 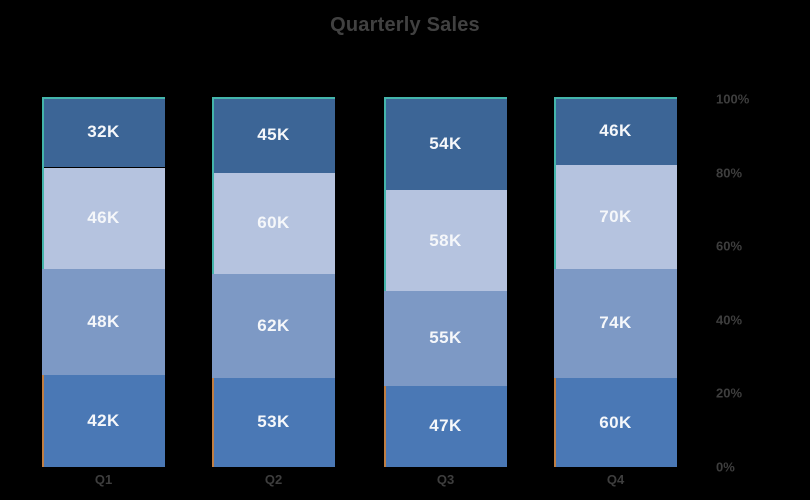 I want to click on bar-segment: 32K, so click(x=103, y=132).